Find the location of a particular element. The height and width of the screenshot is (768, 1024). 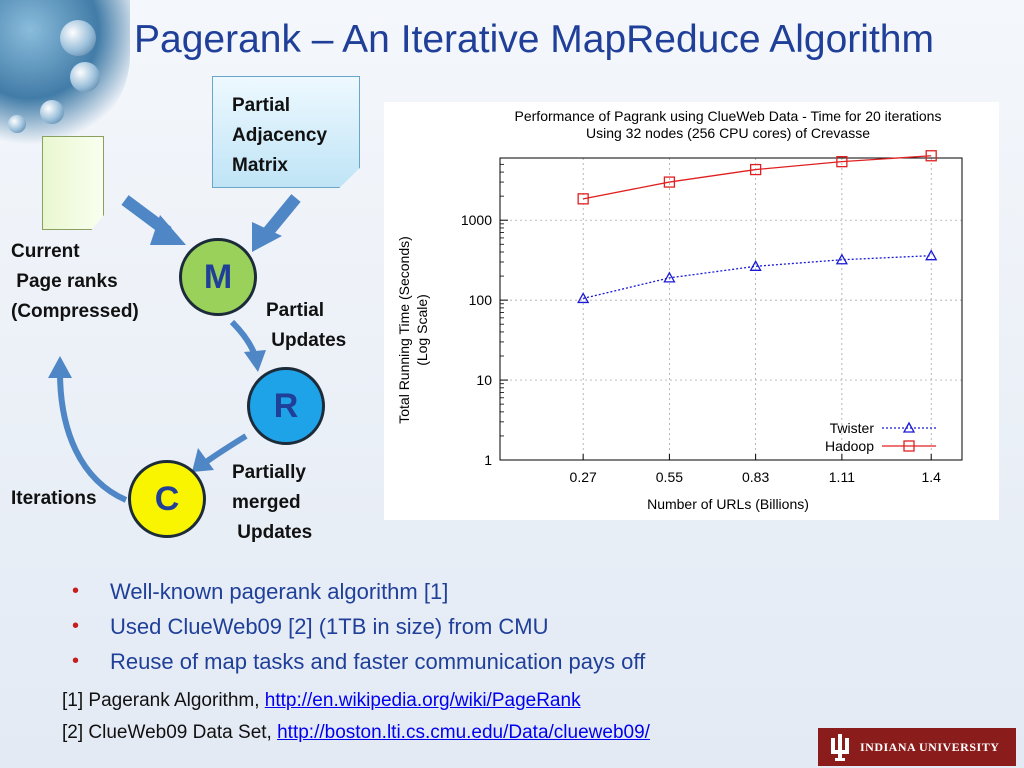

pagerank-wiki-link: http://en.wikipedia.org/wiki/PageRank is located at coordinates (422, 700).